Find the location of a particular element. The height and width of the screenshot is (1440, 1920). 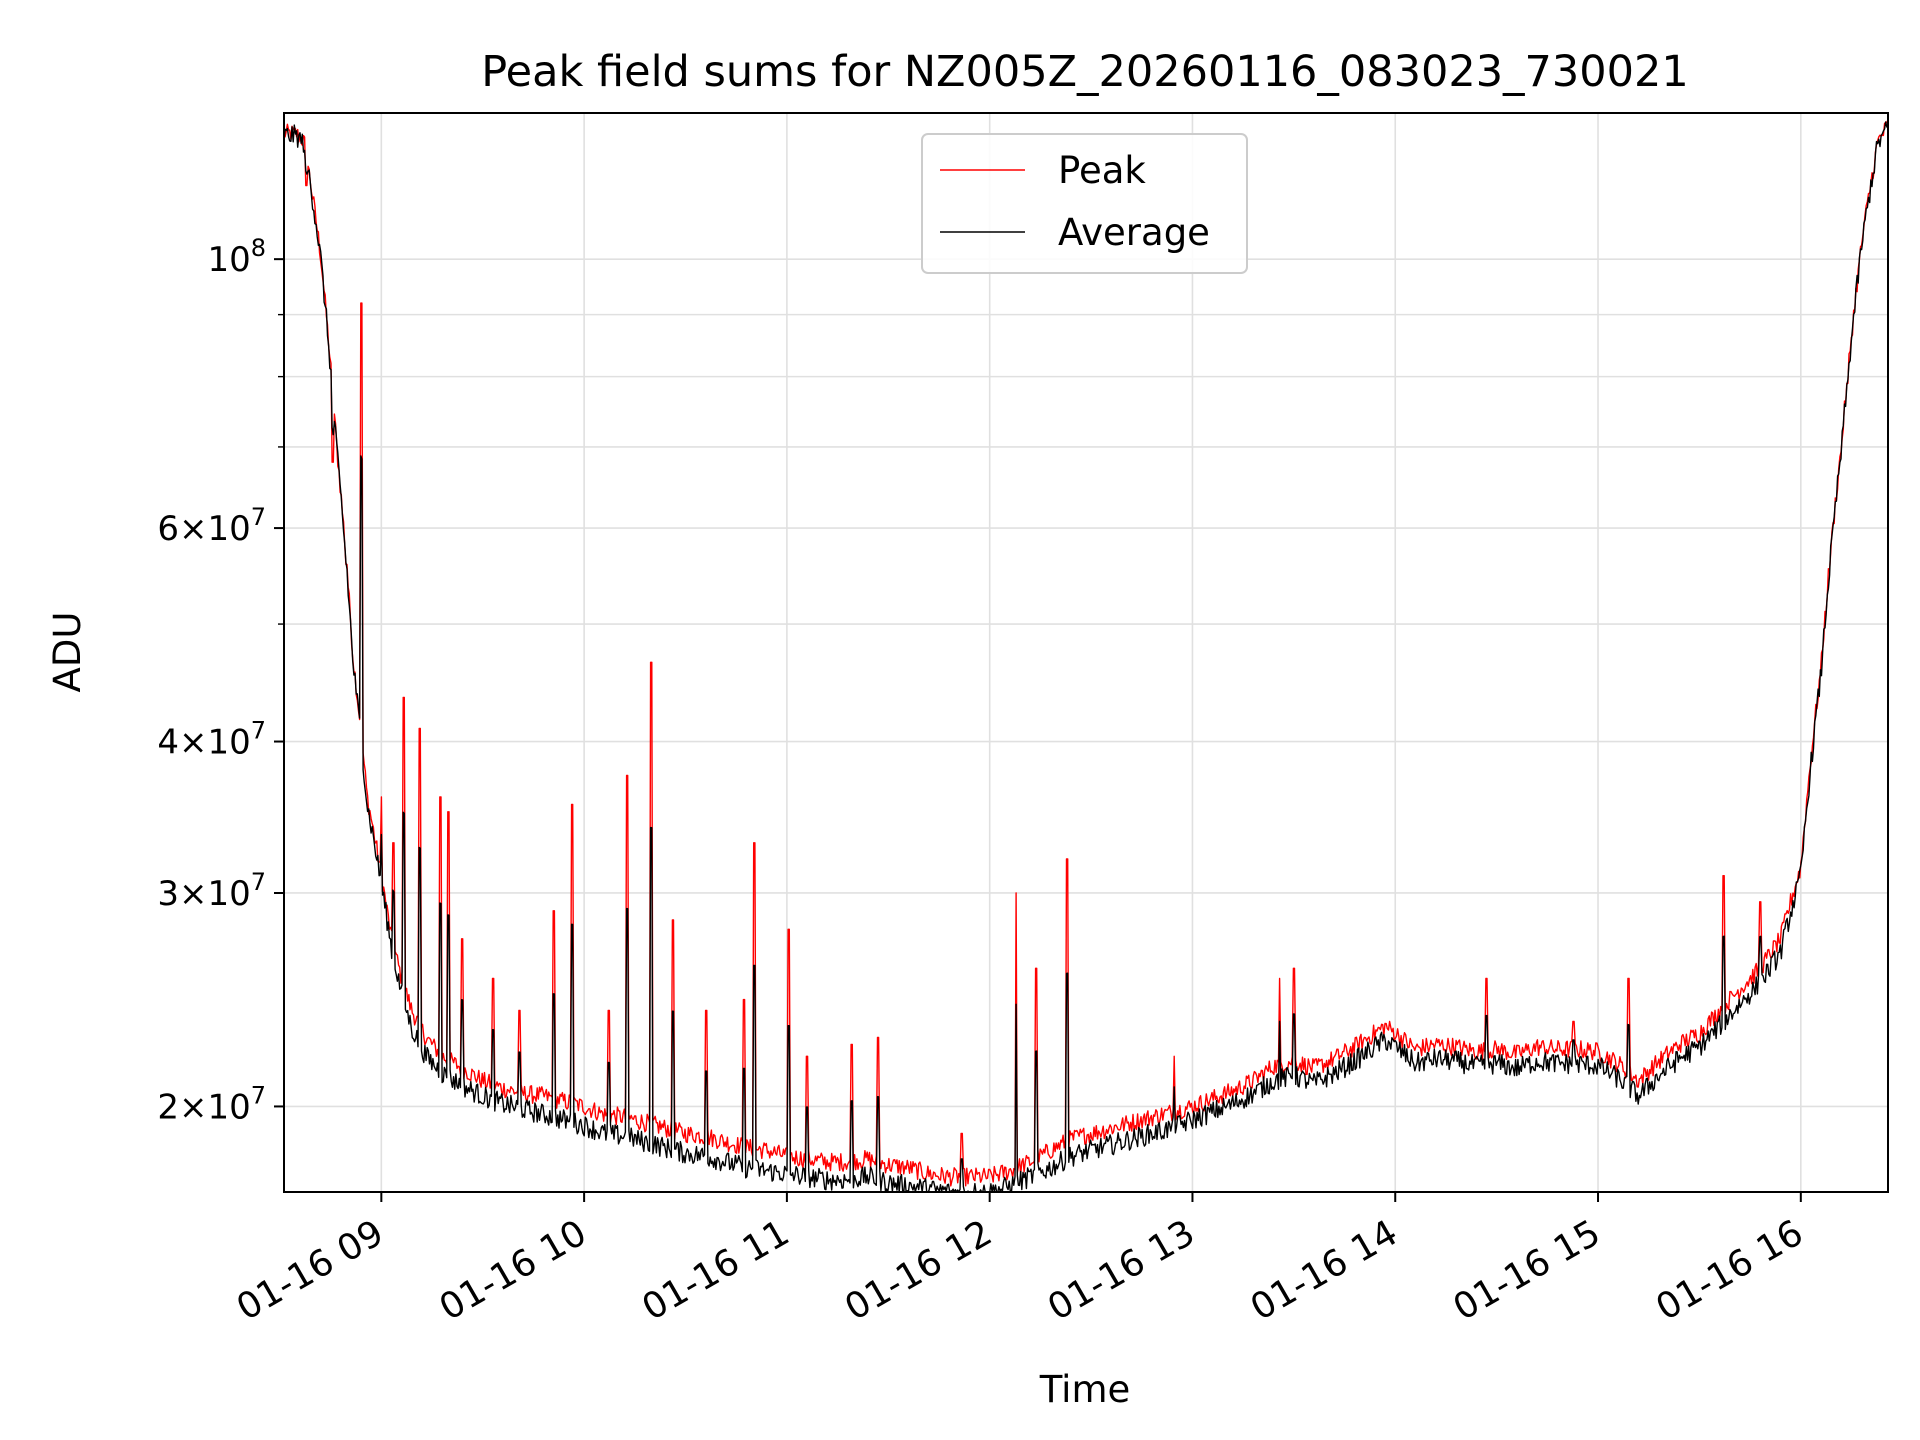

legend-peak-label: Peak is located at coordinates (1102, 170).